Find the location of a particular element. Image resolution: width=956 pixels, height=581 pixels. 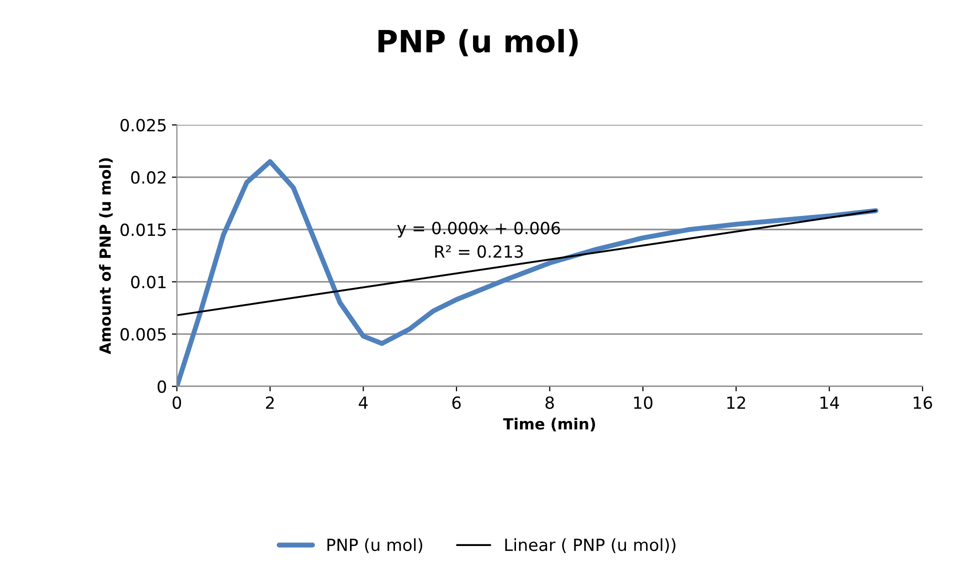

legend-label: PNP (u mol) is located at coordinates (374, 546).